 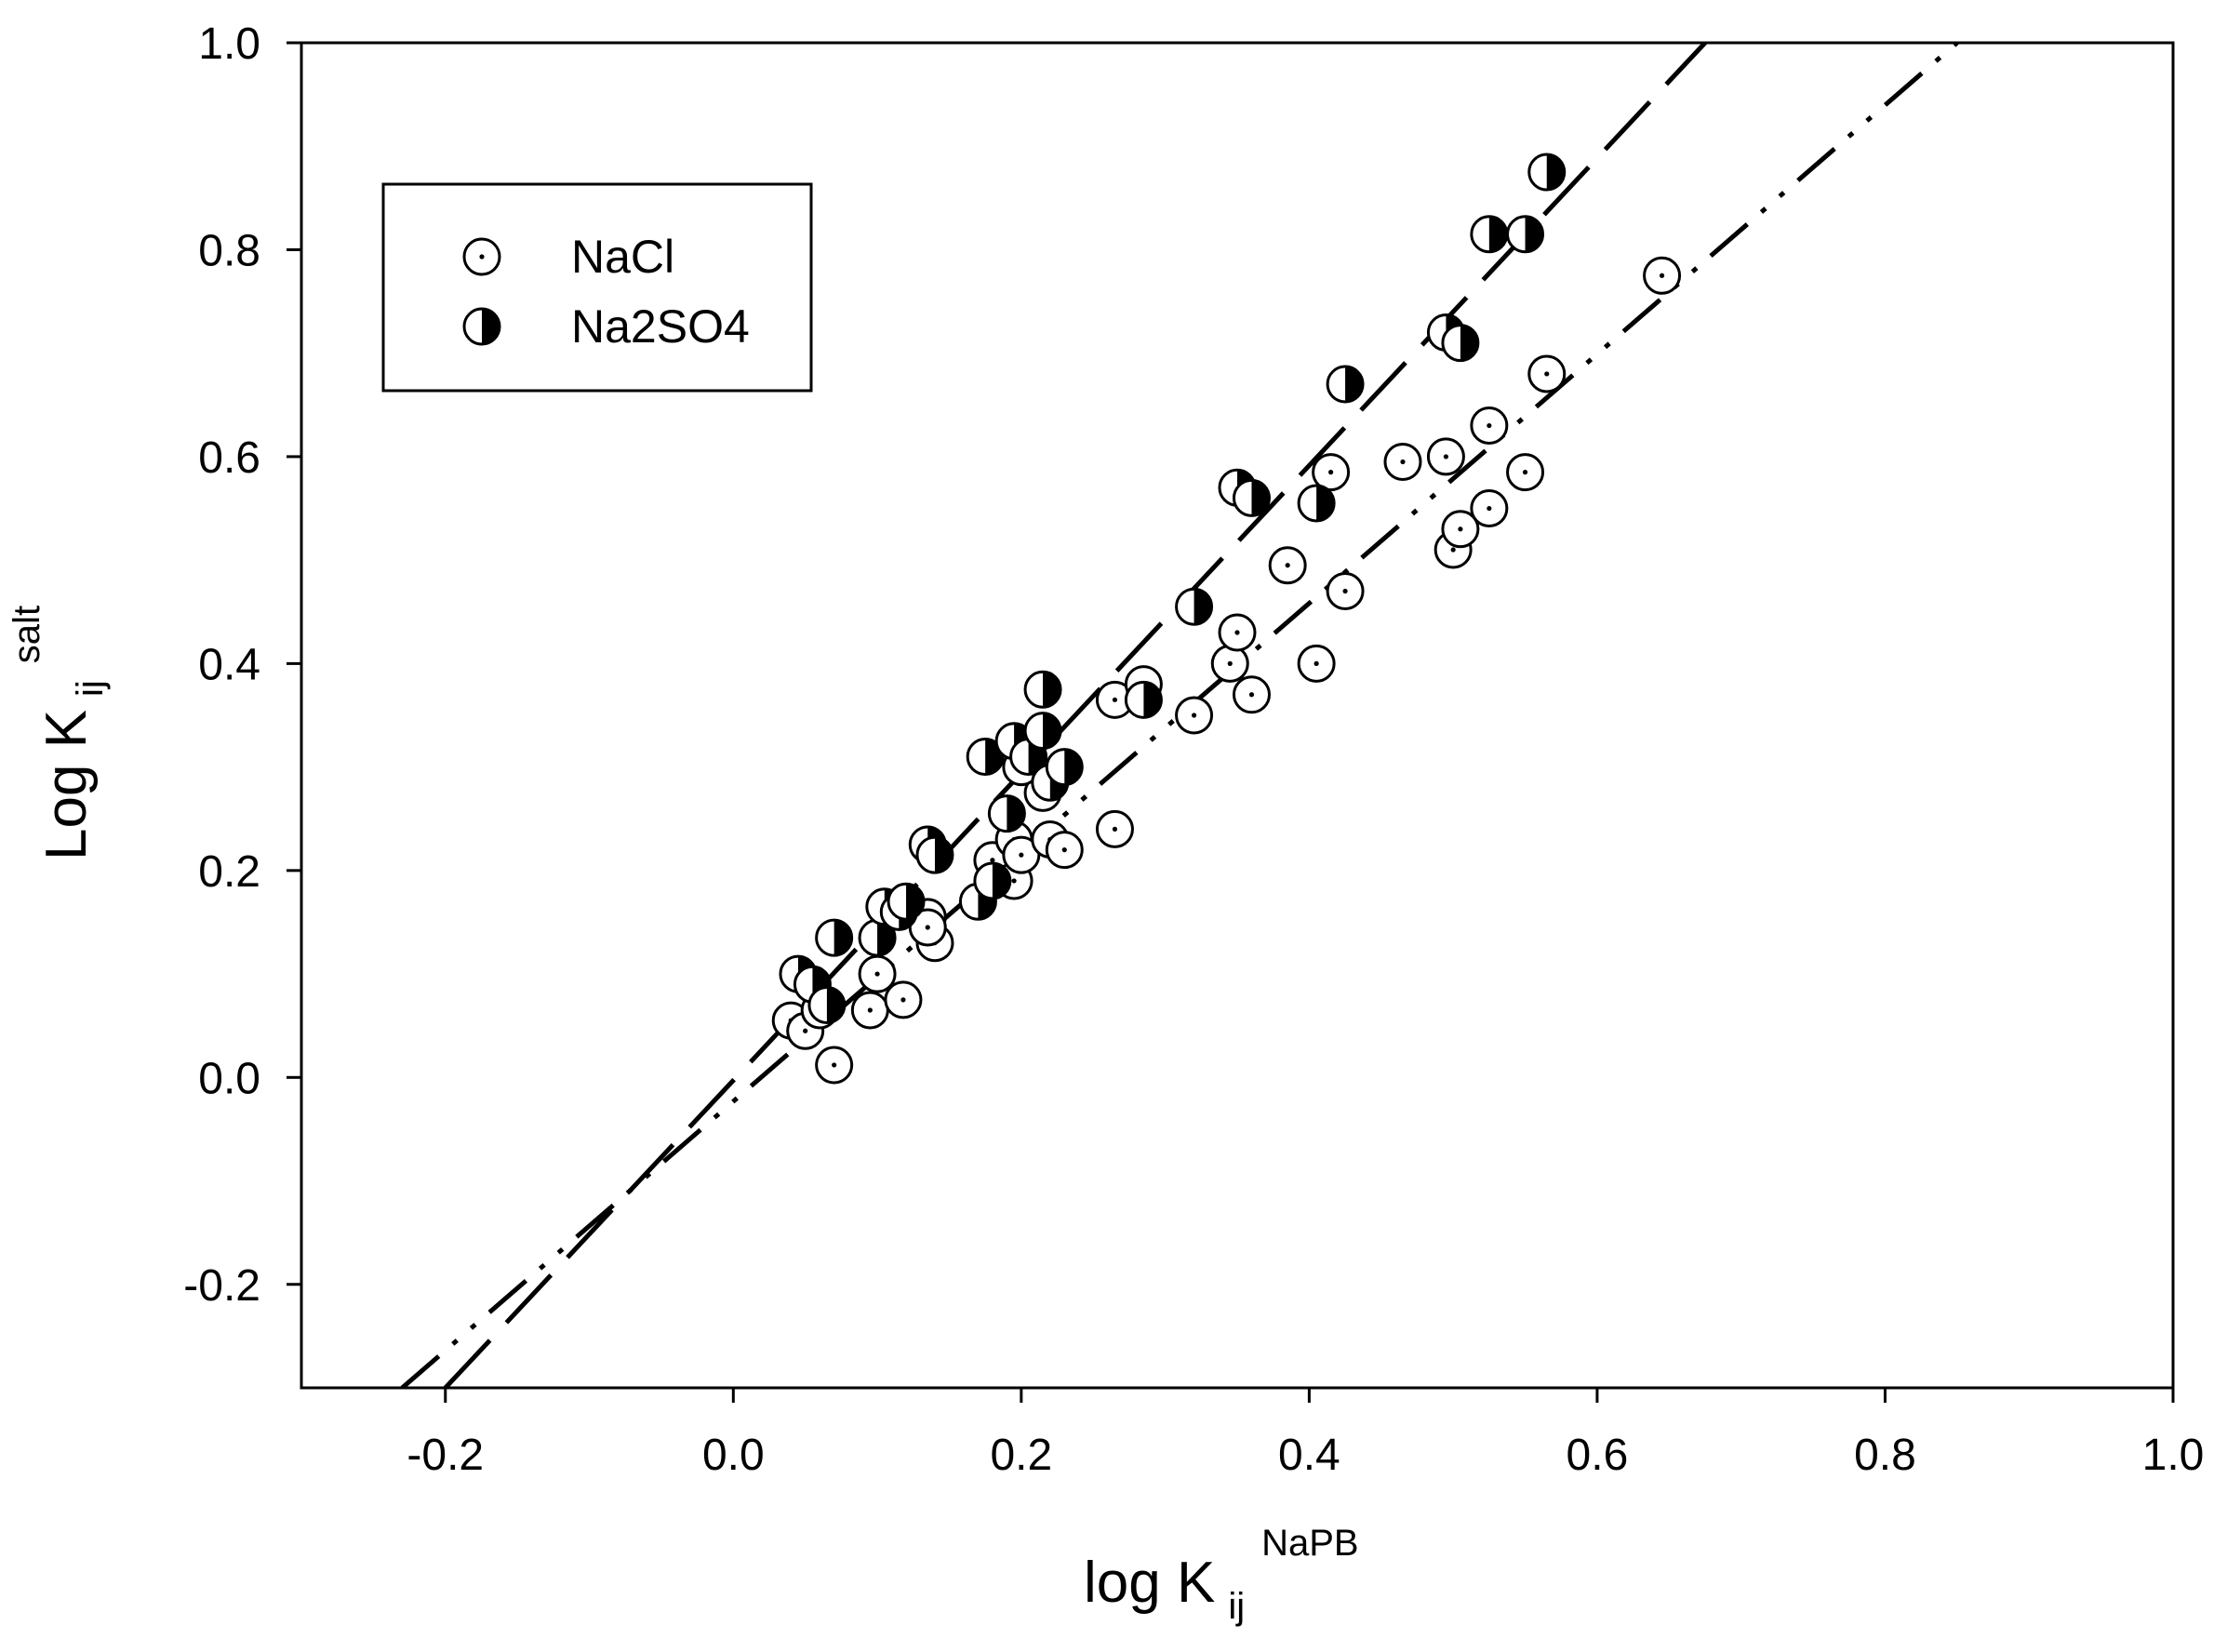 What do you see at coordinates (2173, 1455) in the screenshot?
I see `x-tick-label: 1.0` at bounding box center [2173, 1455].